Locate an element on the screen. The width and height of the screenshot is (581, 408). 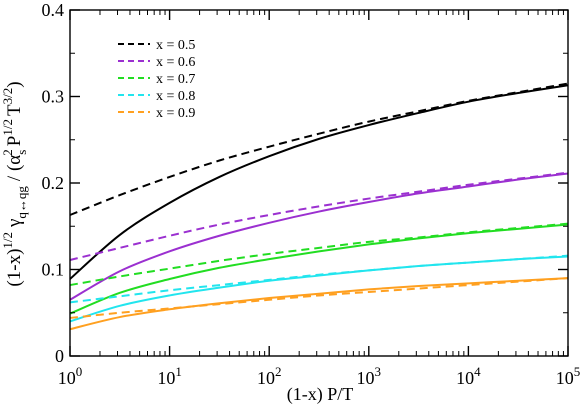
x-tick-label: 10³ is located at coordinates (369, 376).